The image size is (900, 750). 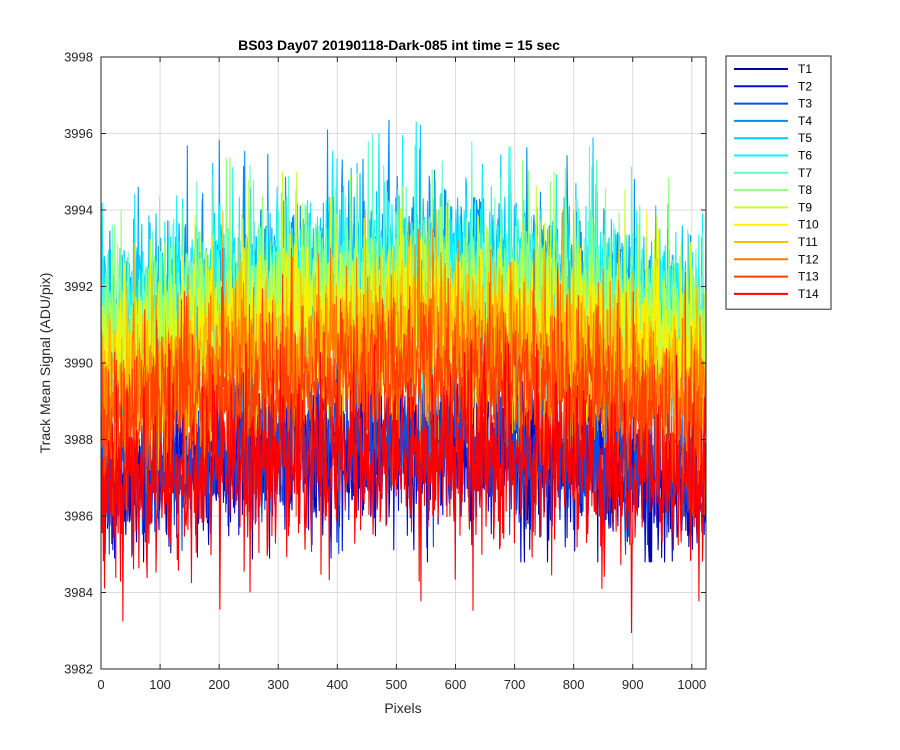 I want to click on y-tick-label: 3992, so click(x=78, y=286).